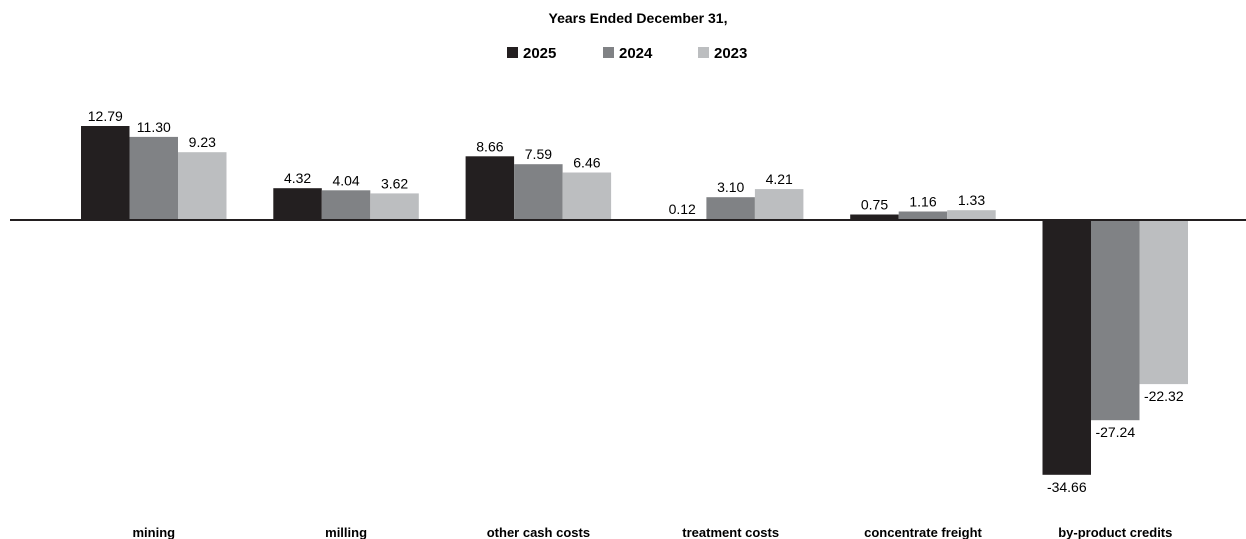  What do you see at coordinates (490, 188) in the screenshot?
I see `bar-other-cash-costs-2025` at bounding box center [490, 188].